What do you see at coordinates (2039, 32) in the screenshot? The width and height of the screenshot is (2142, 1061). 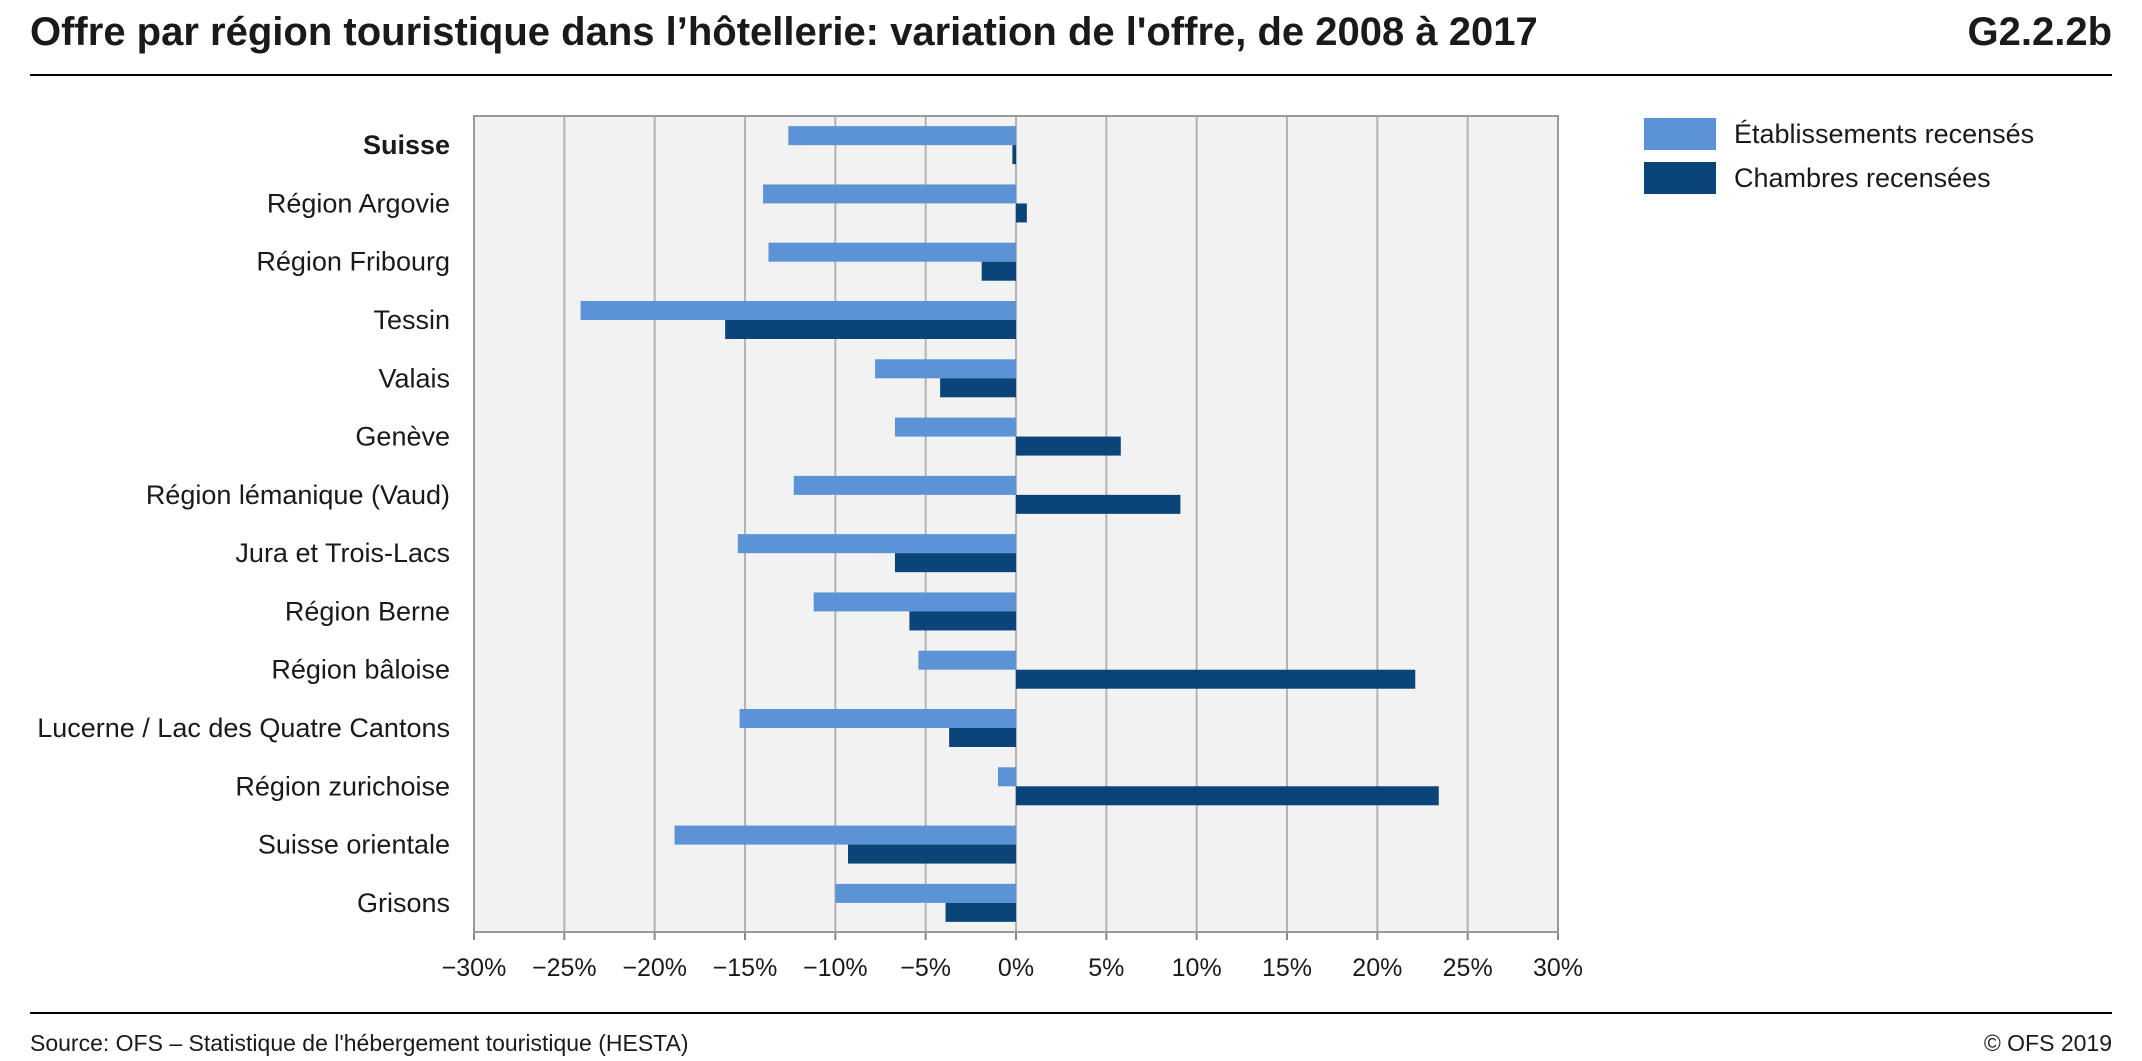 I see `figure-code: G2.2.2b` at bounding box center [2039, 32].